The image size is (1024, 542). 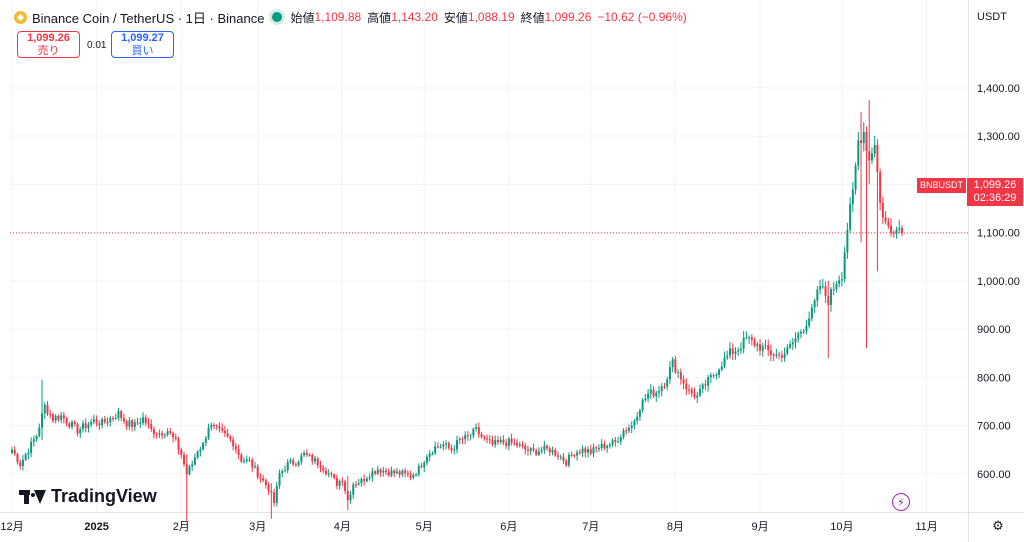 What do you see at coordinates (148, 18) in the screenshot?
I see `symbol-title: Binance Coin / TetherUS · 1日 · Binance` at bounding box center [148, 18].